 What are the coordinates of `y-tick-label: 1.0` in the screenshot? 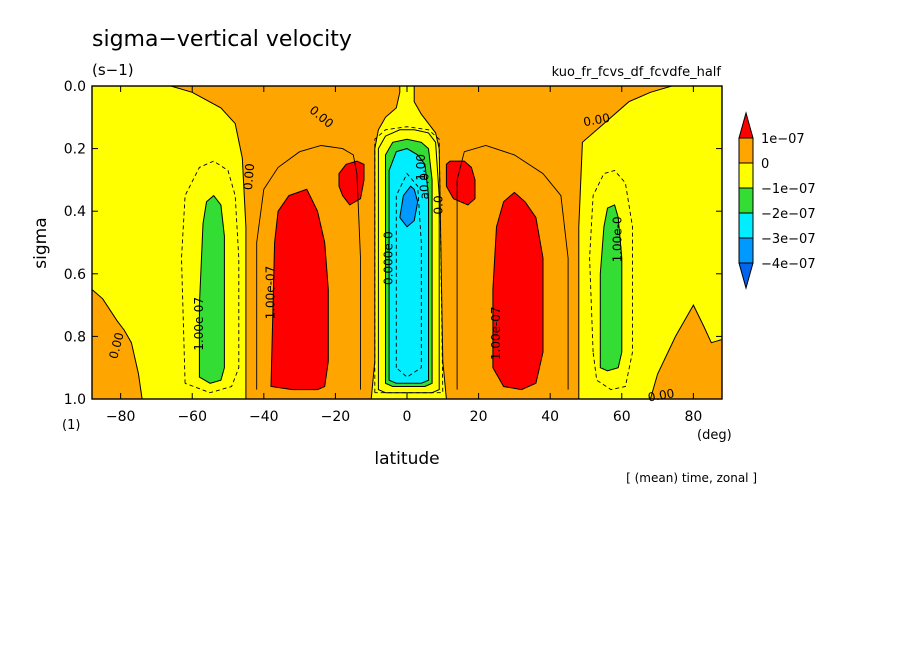 It's located at (75, 400).